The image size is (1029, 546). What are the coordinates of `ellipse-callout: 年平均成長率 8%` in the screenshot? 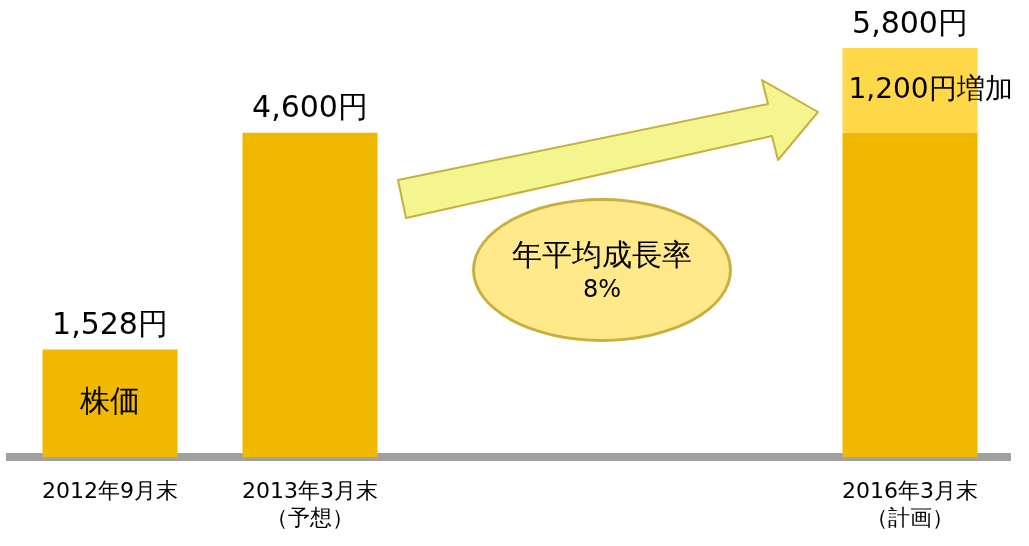 It's located at (602, 270).